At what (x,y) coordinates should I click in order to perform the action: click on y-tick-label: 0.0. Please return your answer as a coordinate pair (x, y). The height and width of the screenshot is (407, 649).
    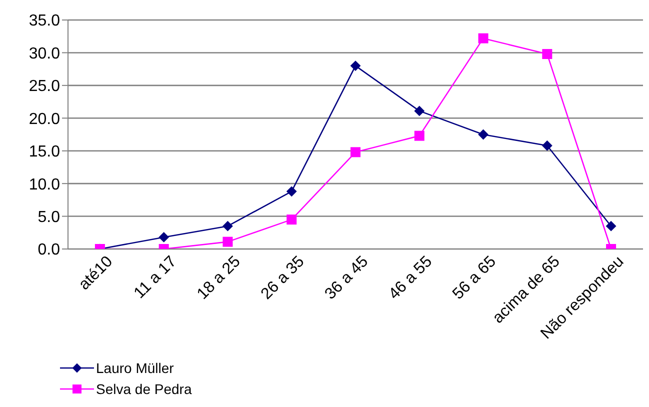
    Looking at the image, I should click on (49, 250).